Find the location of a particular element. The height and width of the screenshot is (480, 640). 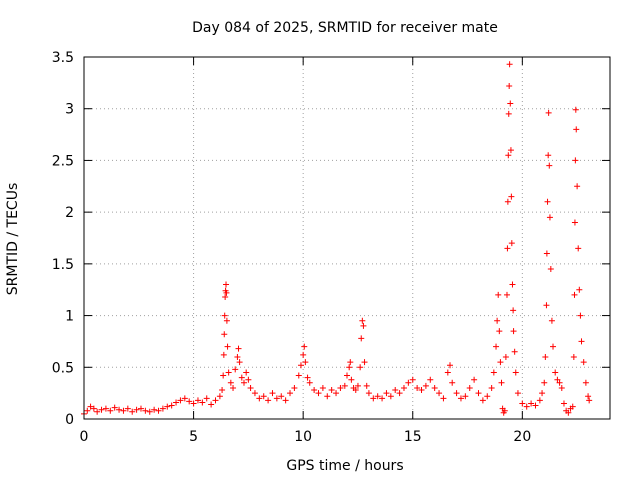

y-tick-label: 1 is located at coordinates (69, 317).